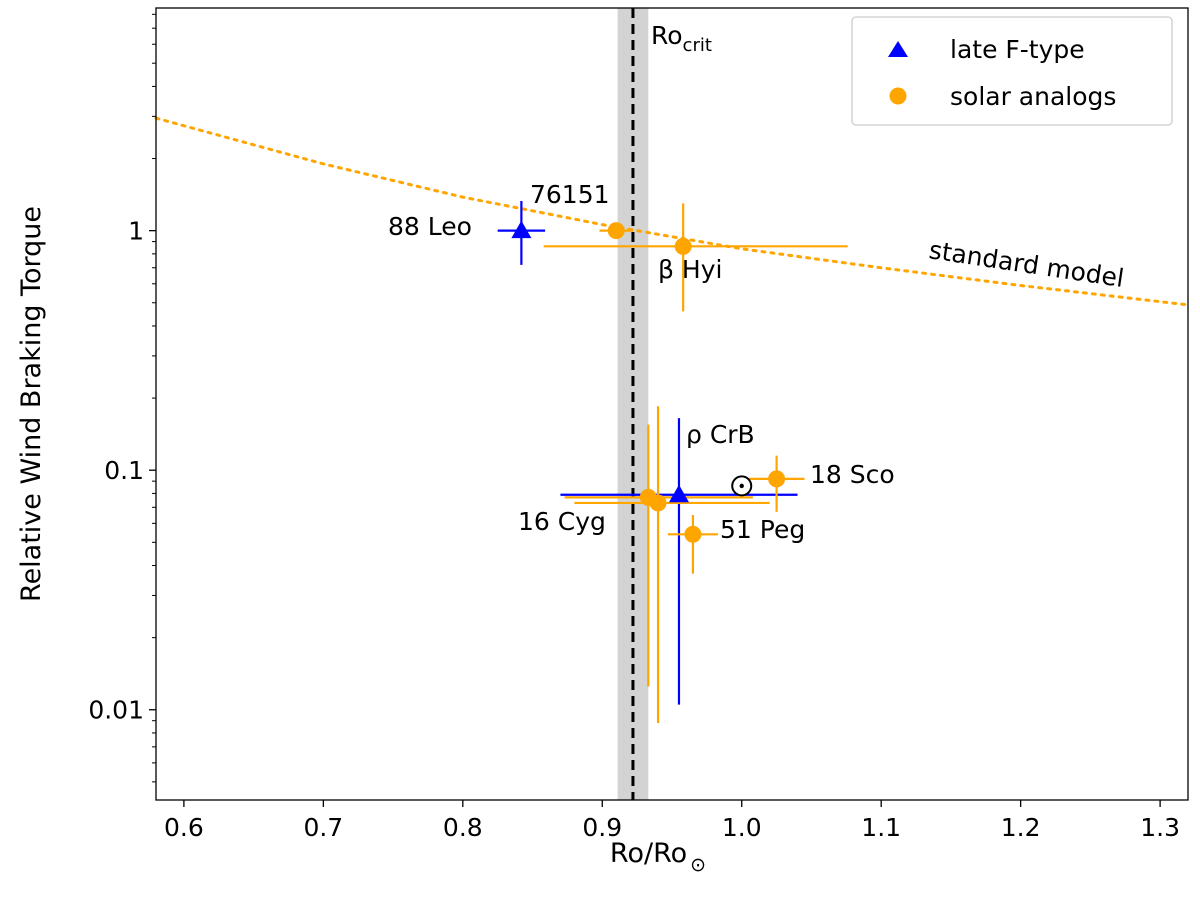 Image resolution: width=1200 pixels, height=900 pixels. Describe the element at coordinates (898, 49) in the screenshot. I see `legend-marker-late-f-type` at that location.